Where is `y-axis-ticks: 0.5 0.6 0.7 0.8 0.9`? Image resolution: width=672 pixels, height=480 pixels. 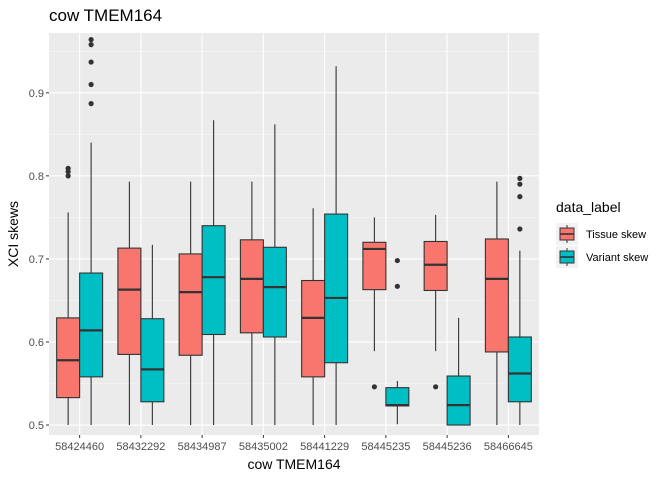
y-axis-ticks: 0.5 0.6 0.7 0.8 0.9 is located at coordinates (39, 260).